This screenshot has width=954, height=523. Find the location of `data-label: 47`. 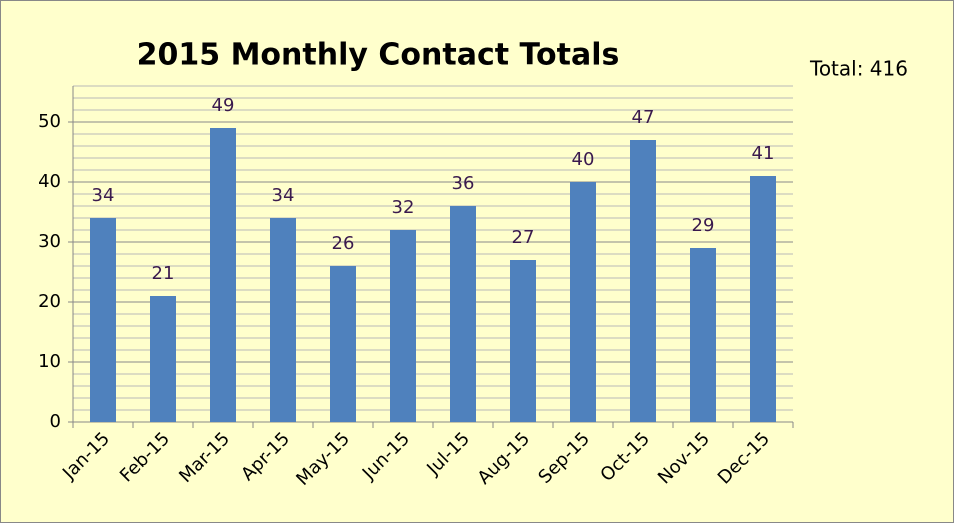

data-label: 47 is located at coordinates (643, 117).